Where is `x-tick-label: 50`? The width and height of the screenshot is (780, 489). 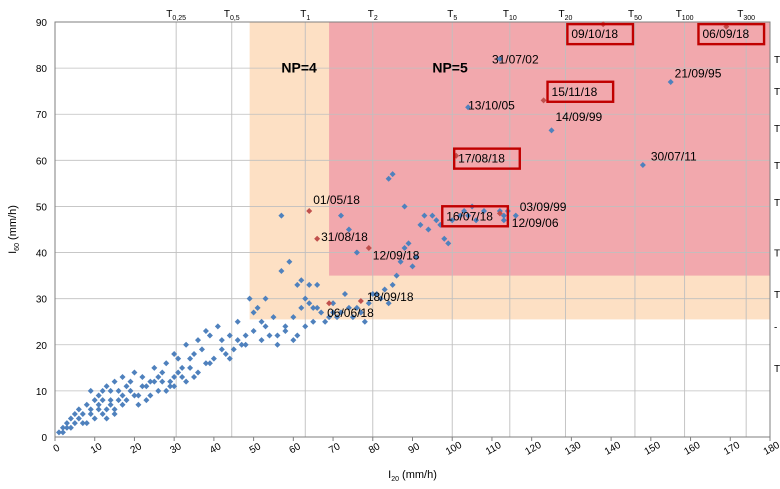 x-tick-label: 50 is located at coordinates (256, 448).